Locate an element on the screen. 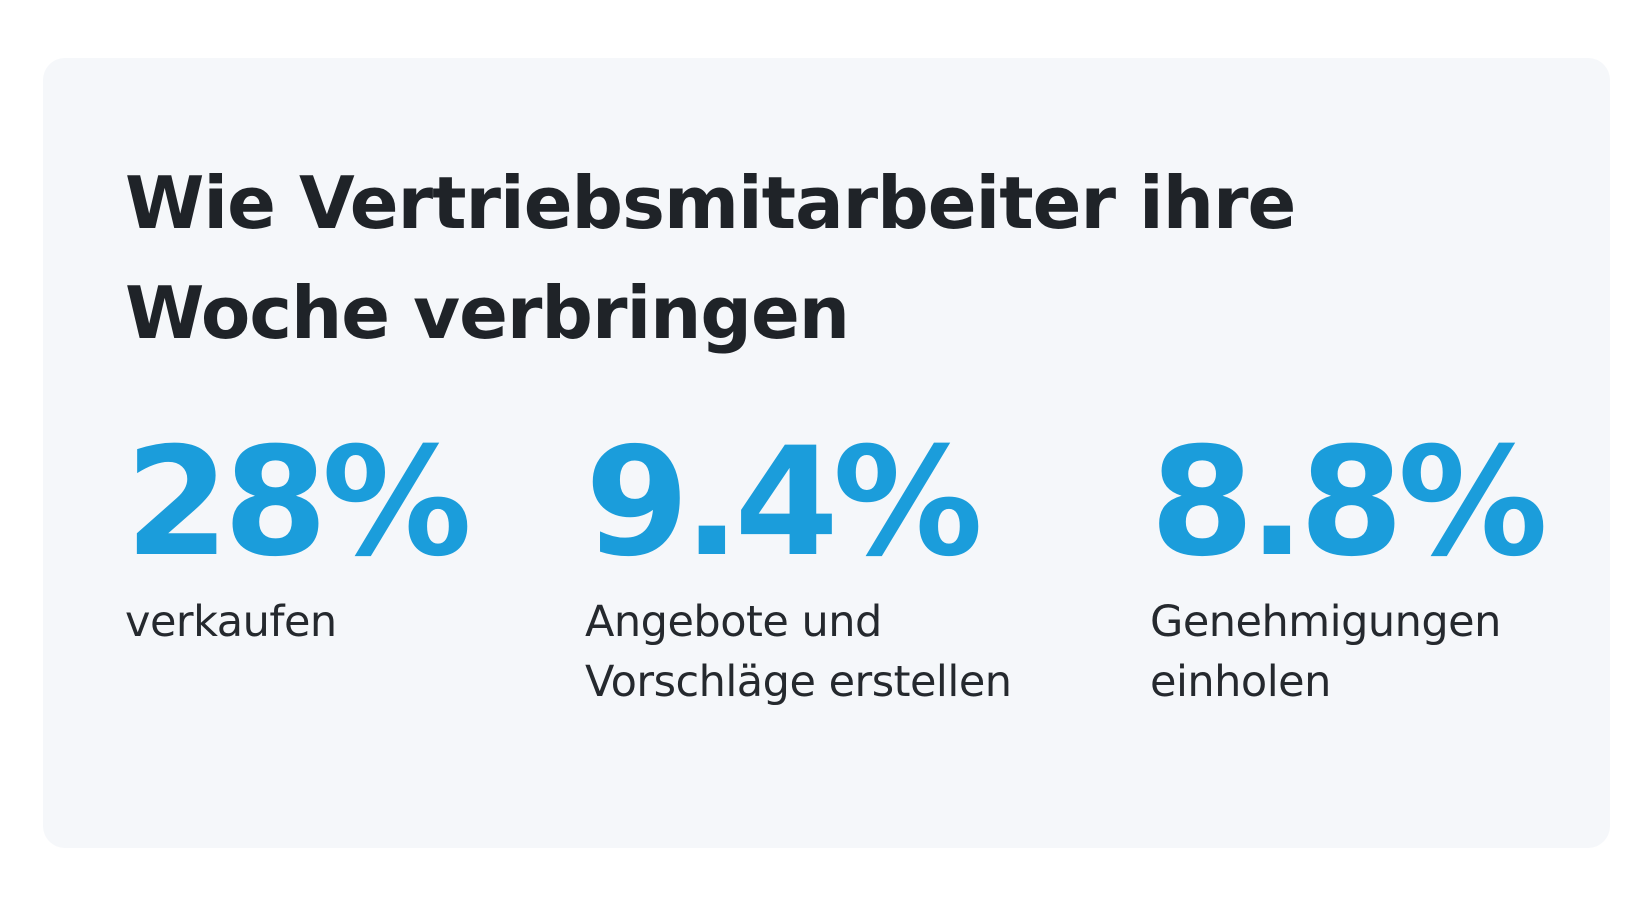  stat-label: Genehmigungen einholen is located at coordinates (1375, 652).